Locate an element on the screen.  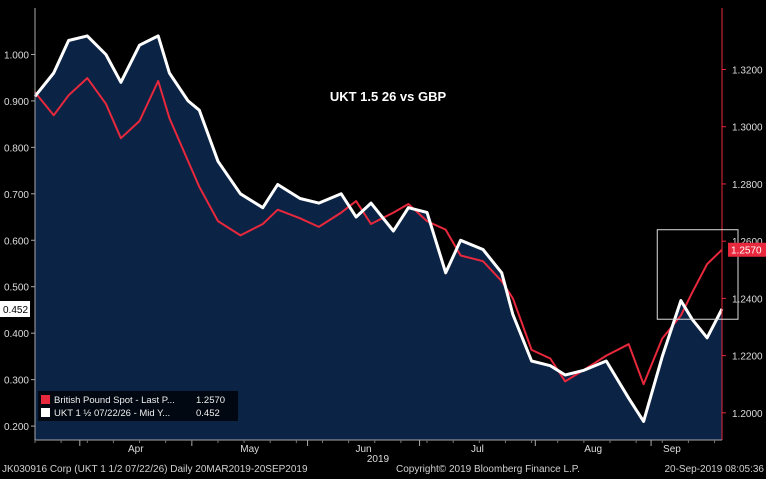
left-axis-tick-label: 0.500 is located at coordinates (16, 288).